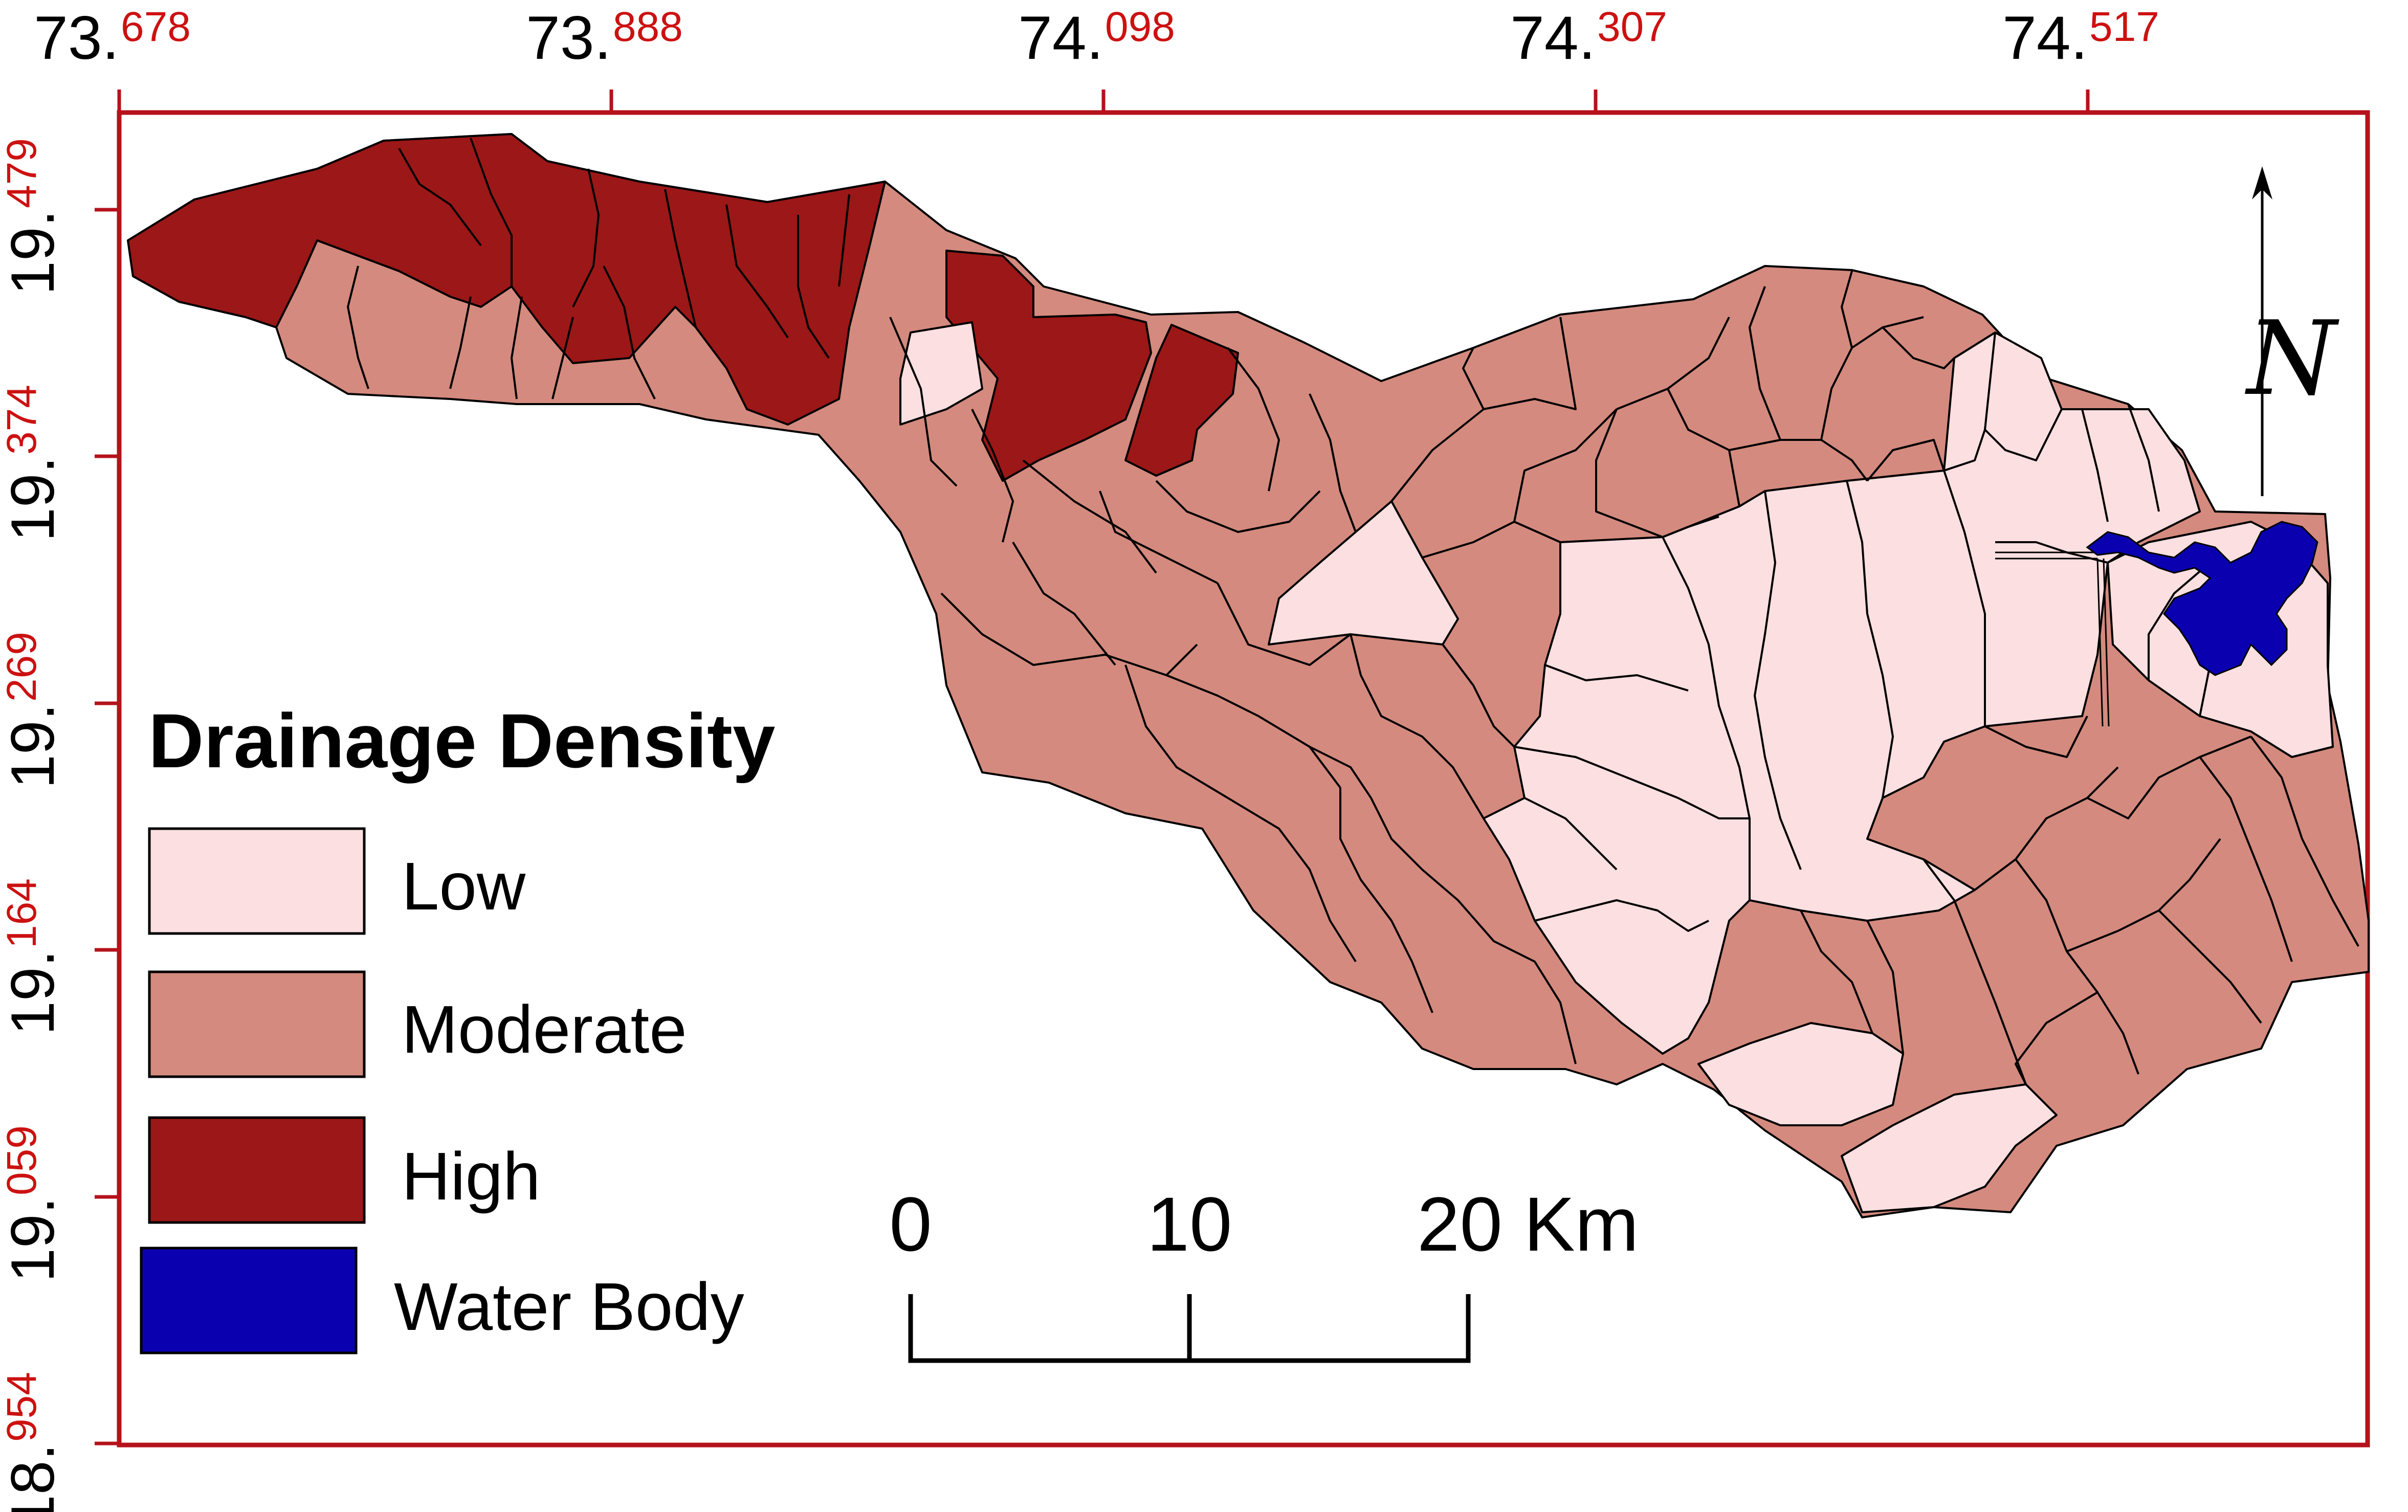 This screenshot has height=1512, width=2408. Describe the element at coordinates (544, 1029) in the screenshot. I see `legend-label-moderate: Moderate` at that location.